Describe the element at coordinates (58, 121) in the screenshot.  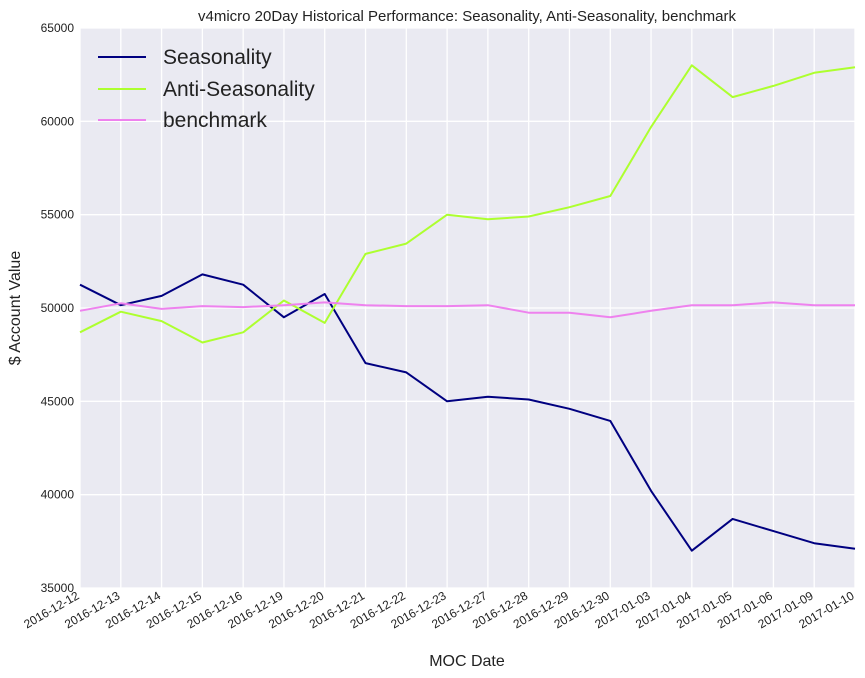
I see `y-tick-label: 60000` at that location.